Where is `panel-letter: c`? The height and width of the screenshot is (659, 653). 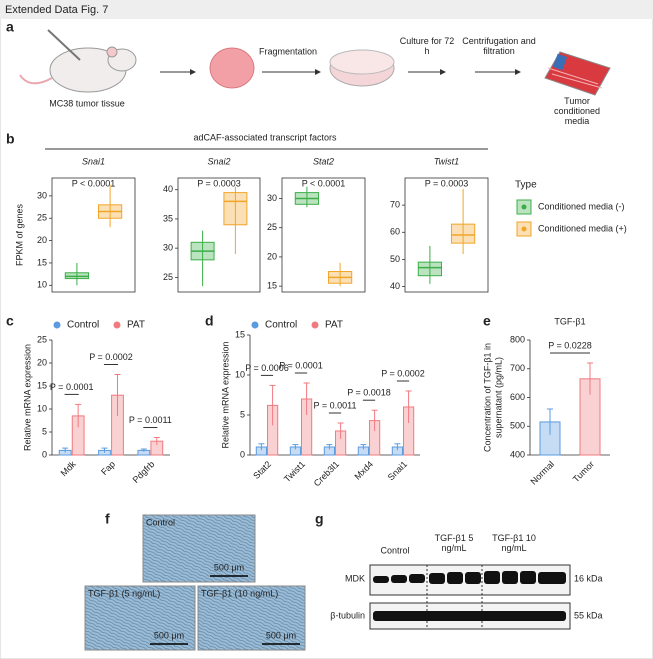
panel-letter: c is located at coordinates (10, 321).